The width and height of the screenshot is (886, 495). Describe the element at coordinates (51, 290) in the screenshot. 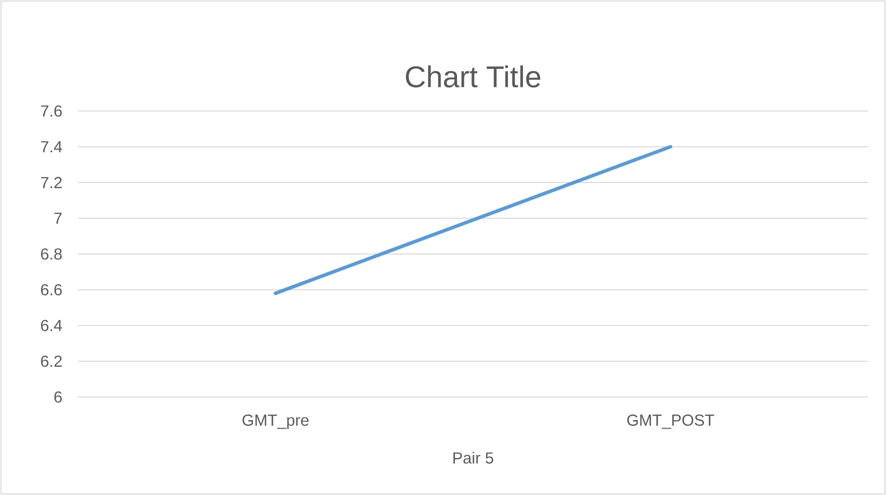

I see `y-tick-label: 6.6` at that location.